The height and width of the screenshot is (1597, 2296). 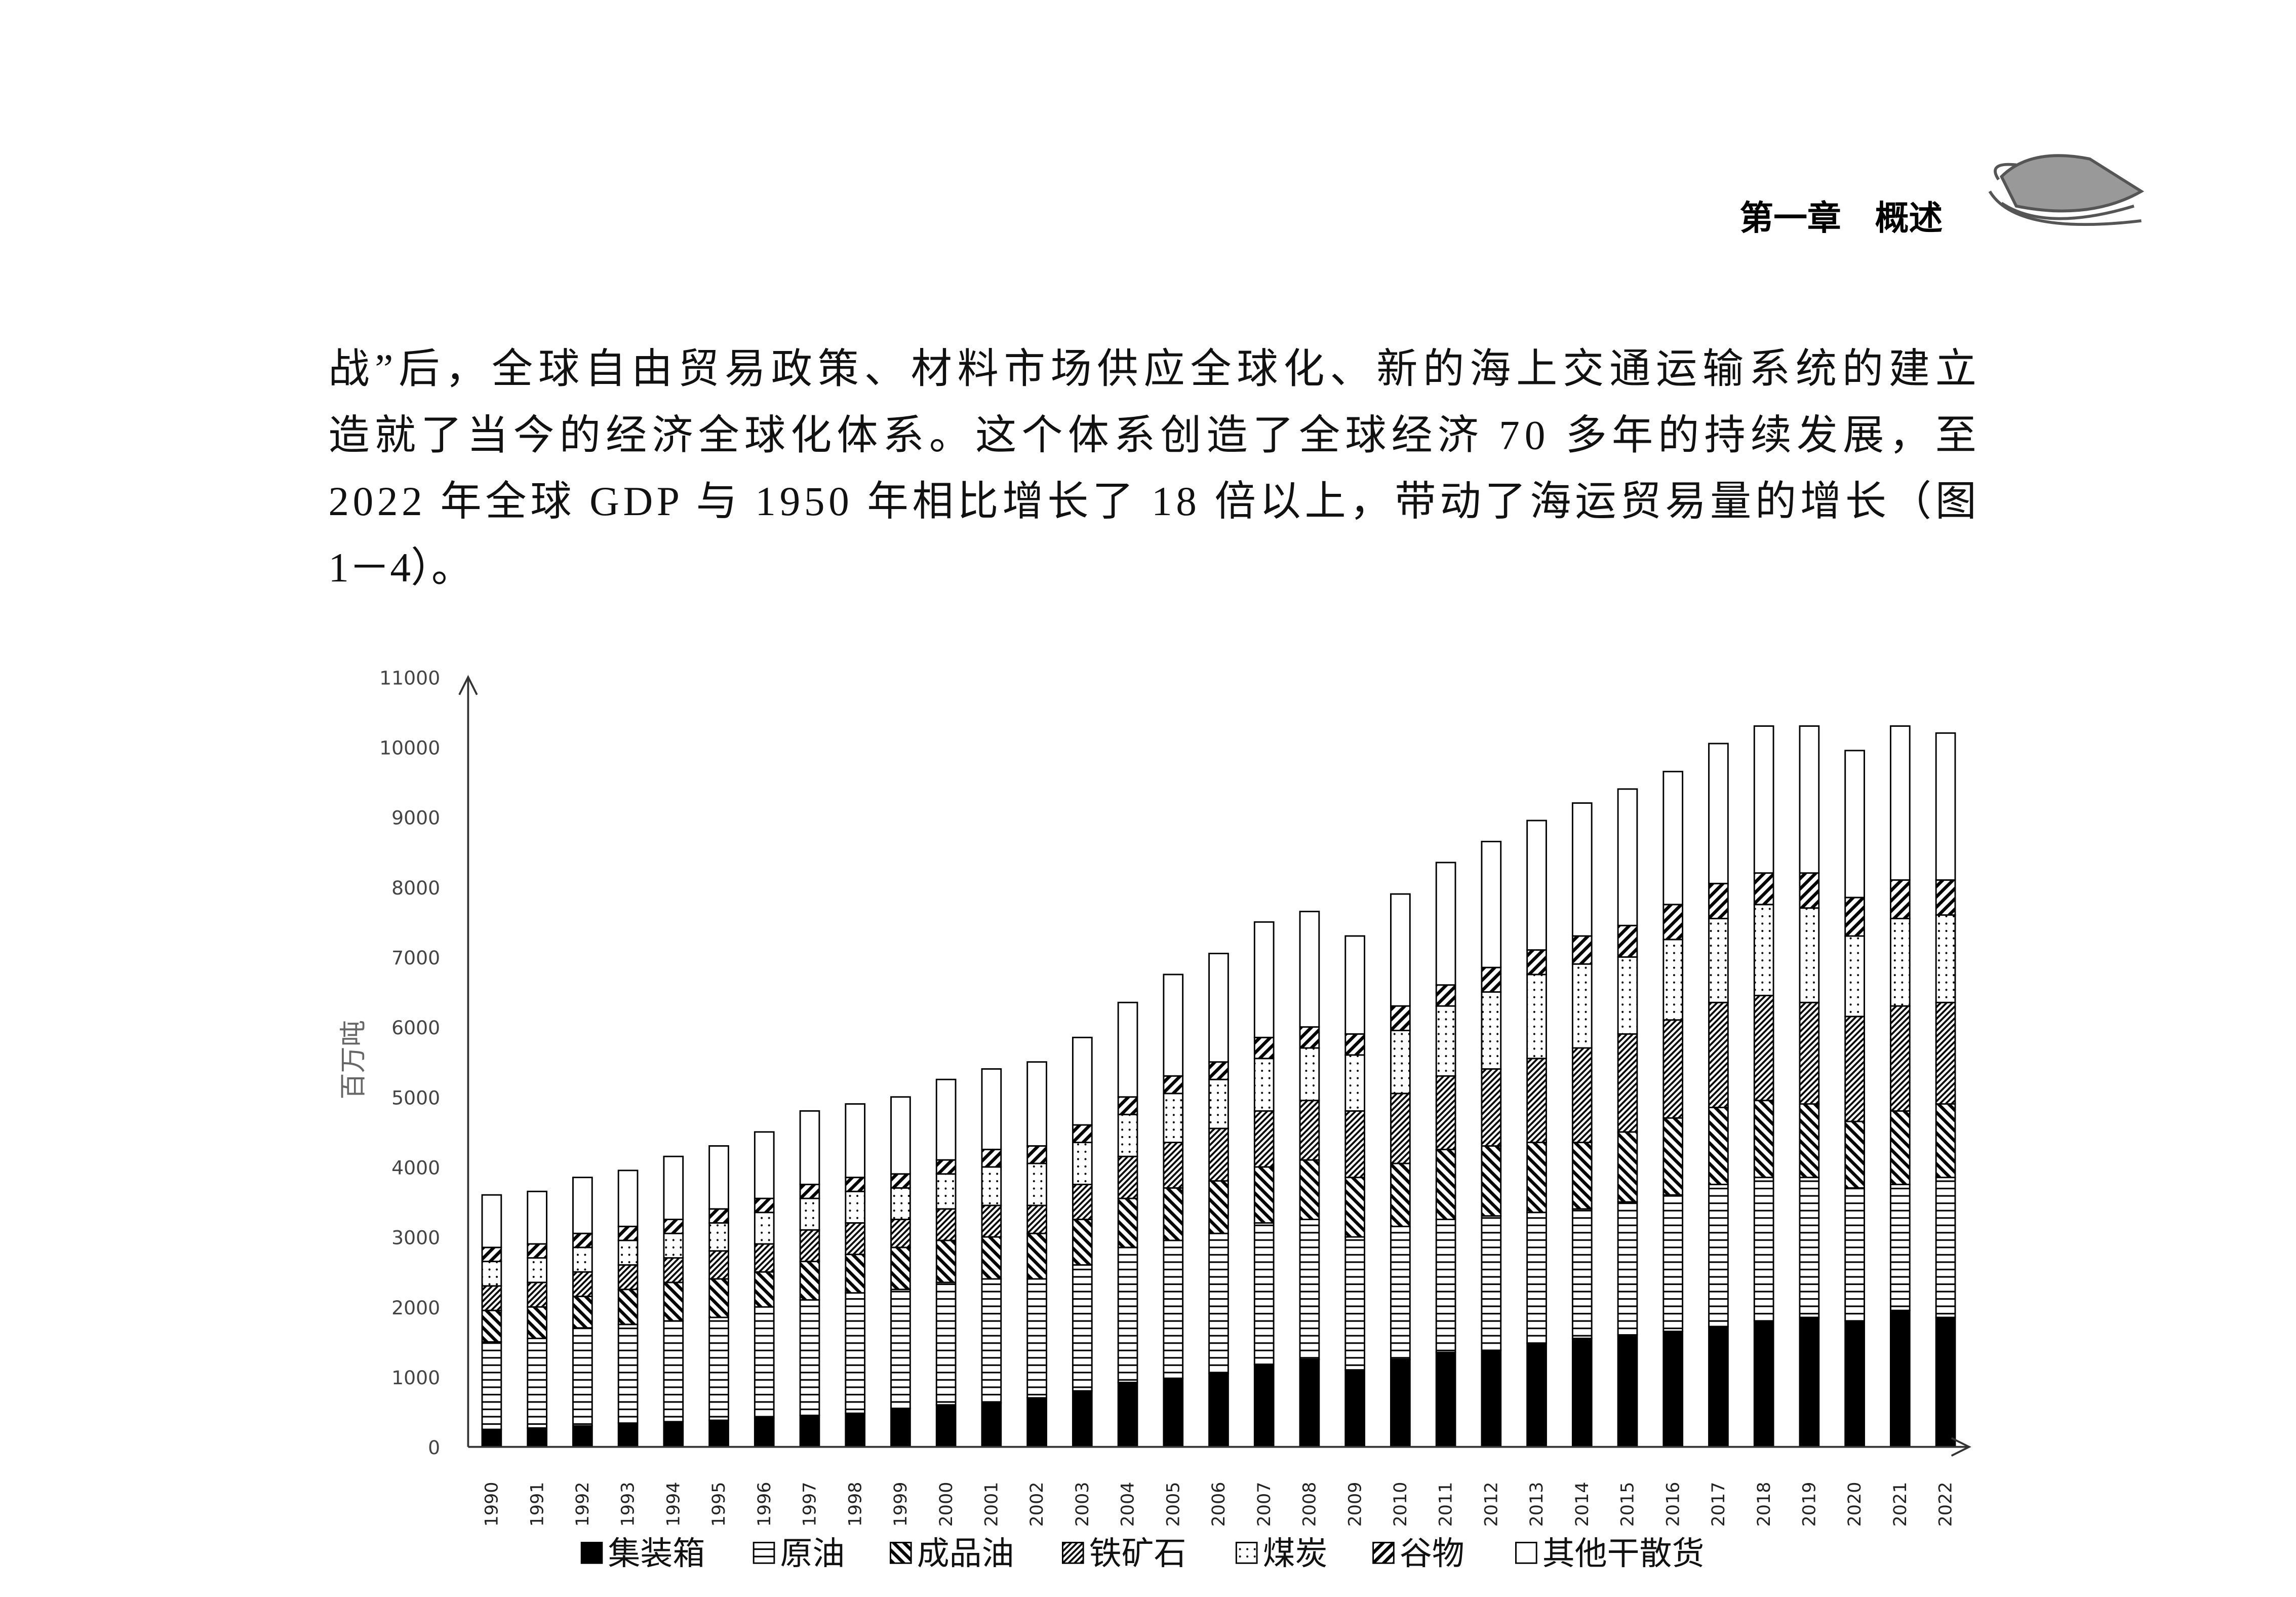 I want to click on y-tick-label: 5000, so click(x=415, y=1097).